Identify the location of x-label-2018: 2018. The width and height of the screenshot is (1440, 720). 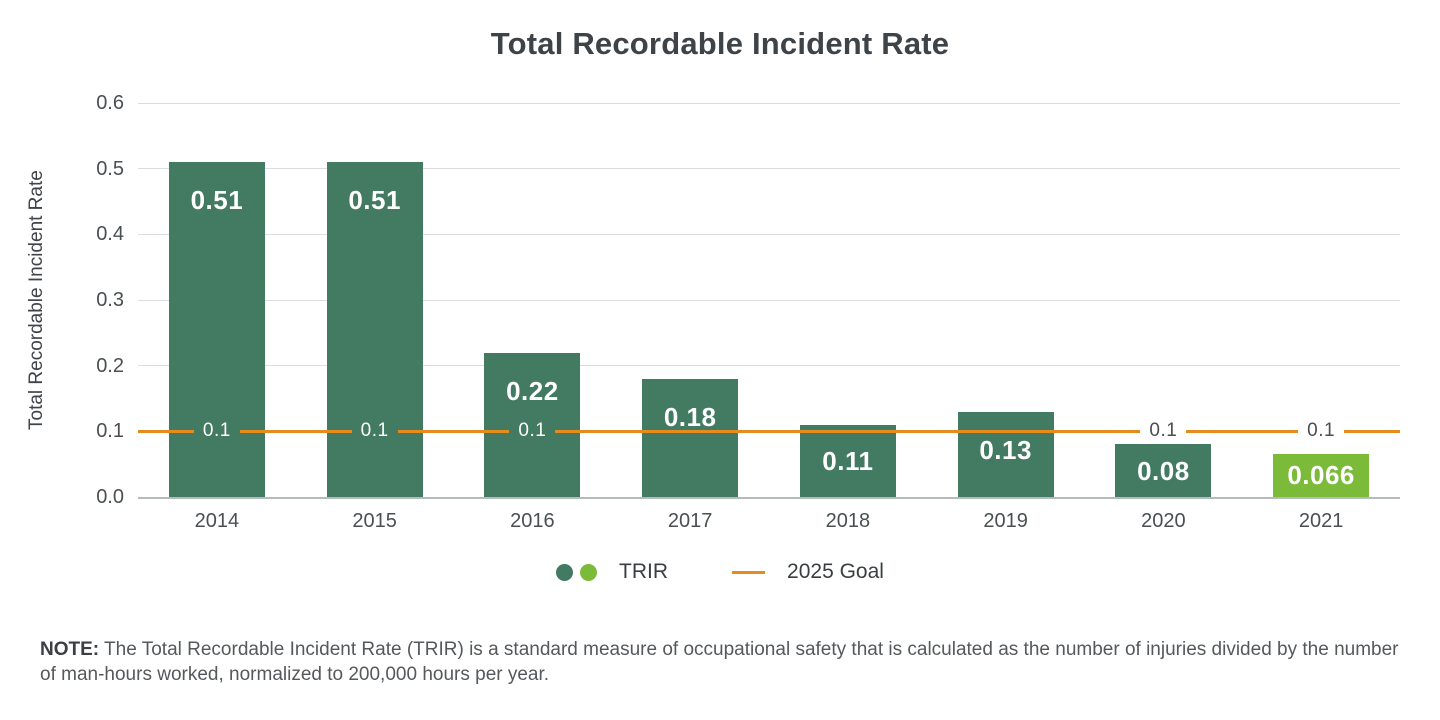
(848, 521).